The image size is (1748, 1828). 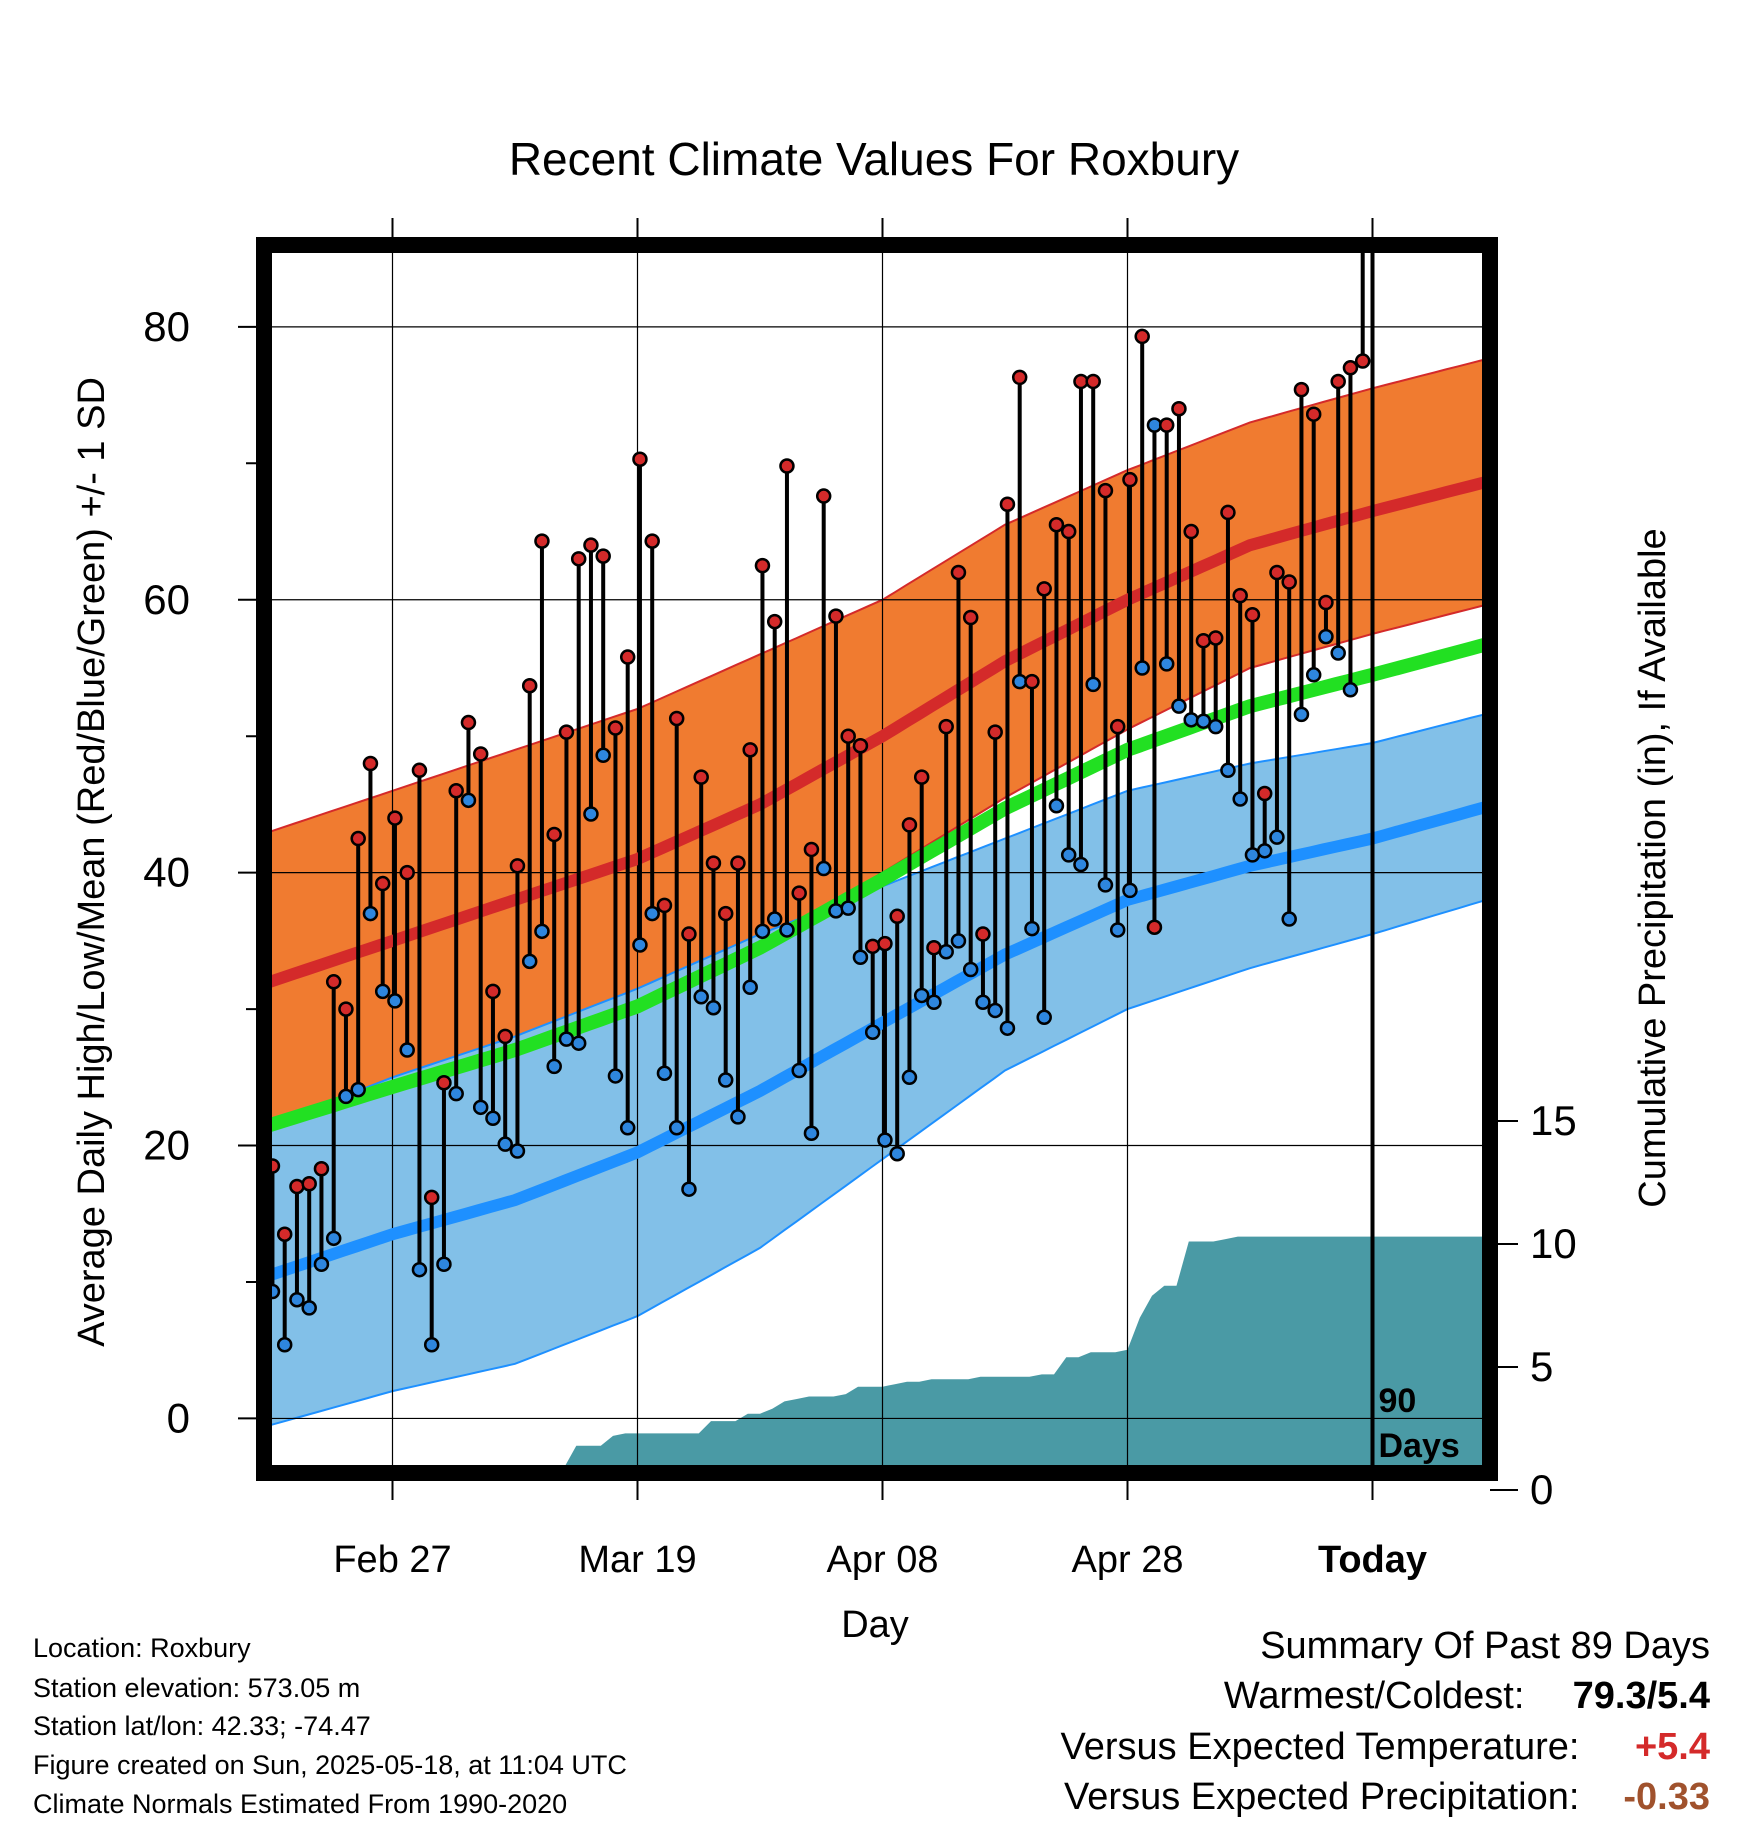 I want to click on temp-label: Versus Expected Temperature:, so click(x=1320, y=1747).